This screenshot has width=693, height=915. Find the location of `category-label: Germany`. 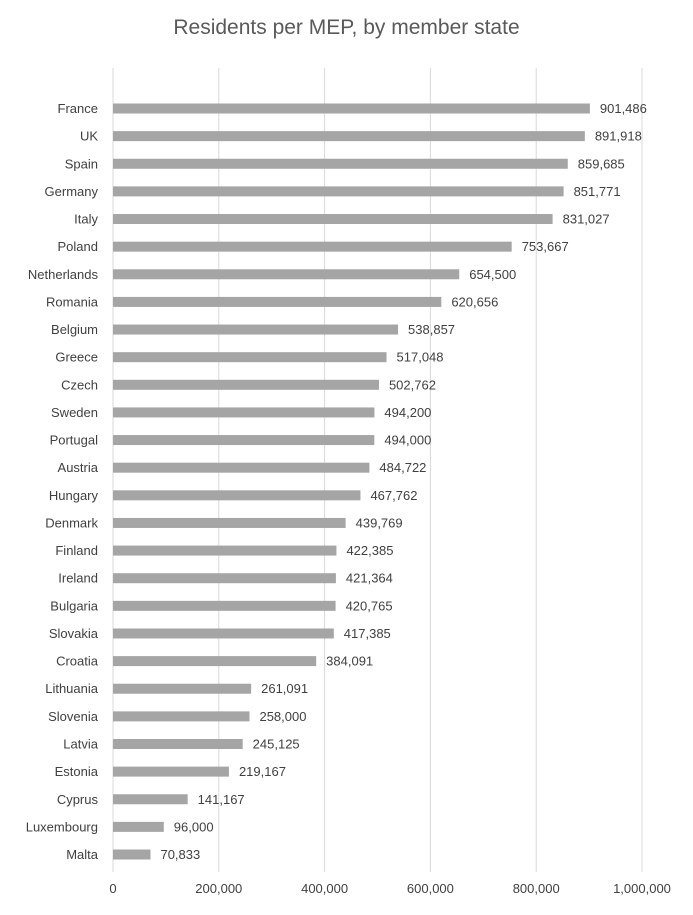

category-label: Germany is located at coordinates (72, 191).